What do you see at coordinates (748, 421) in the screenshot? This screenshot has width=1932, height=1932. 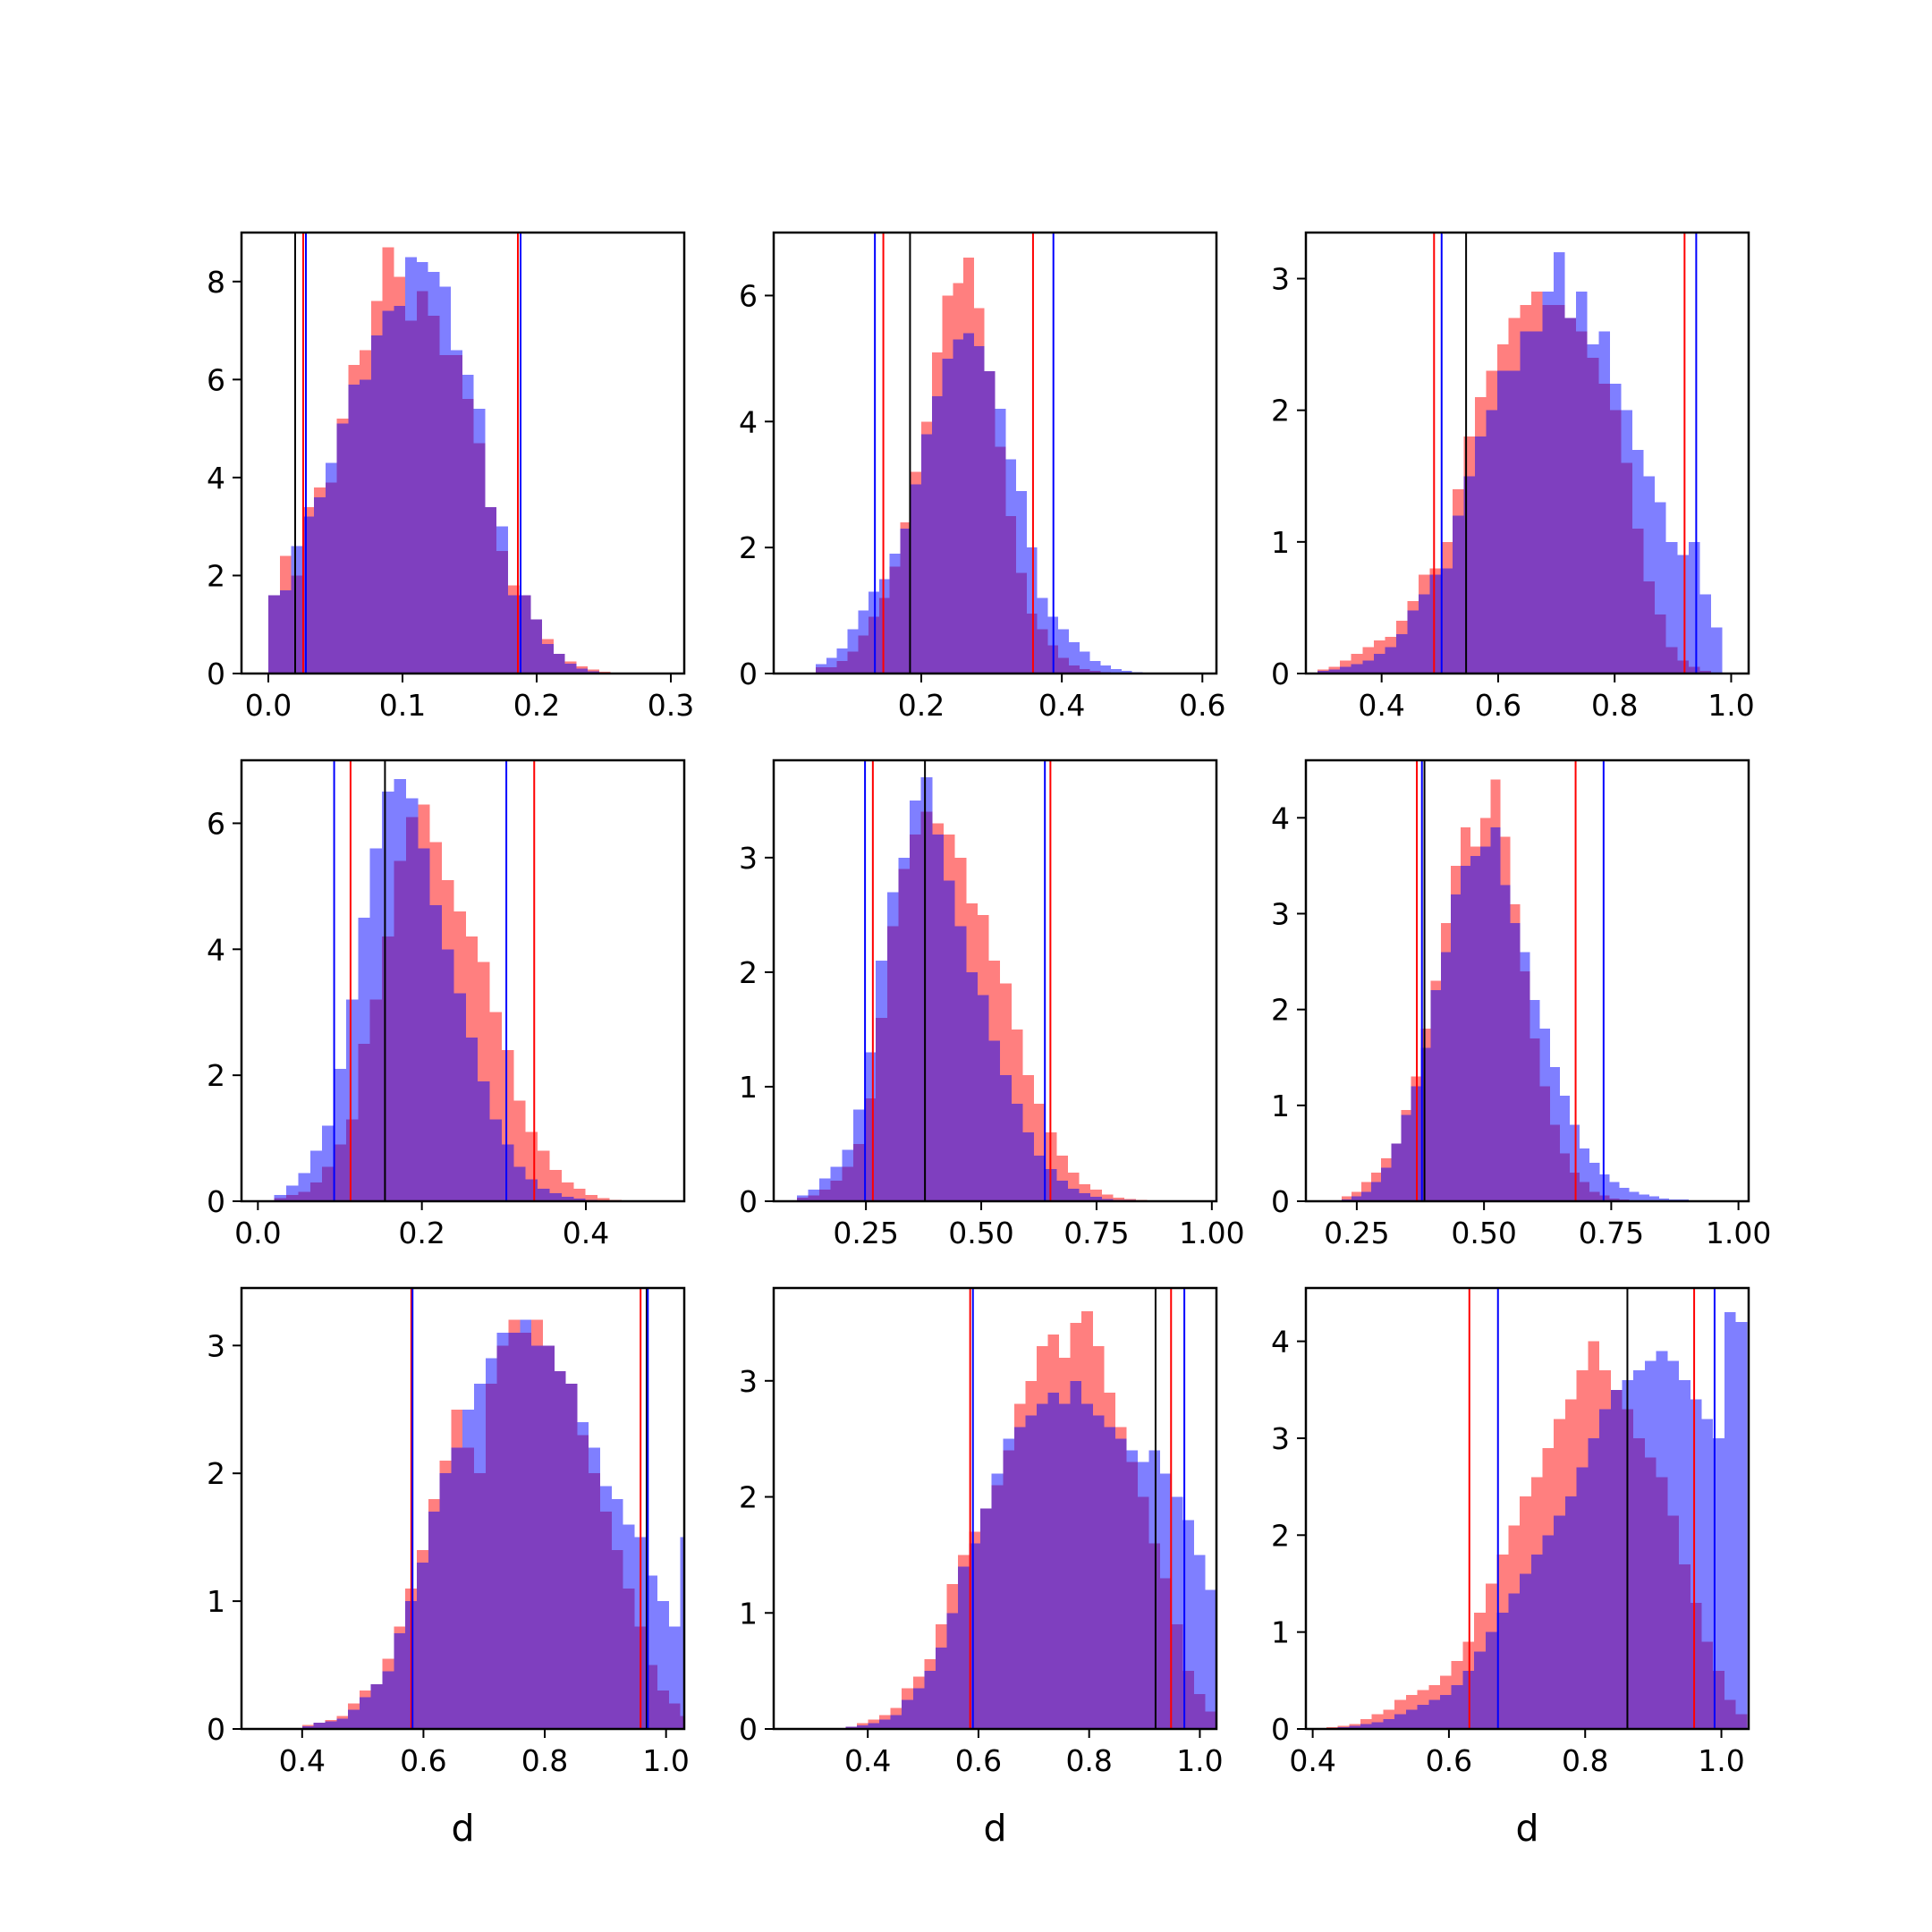 I see `y-tick-label: 4` at bounding box center [748, 421].